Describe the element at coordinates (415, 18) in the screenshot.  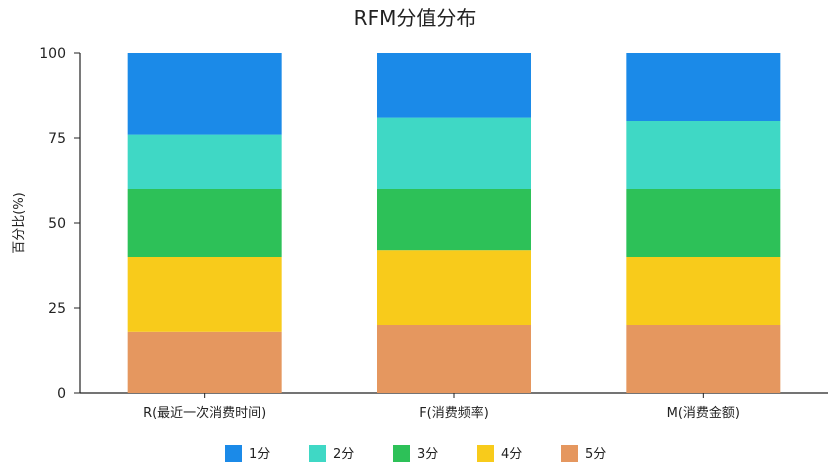
I see `chart-title: RFM分值分布` at that location.